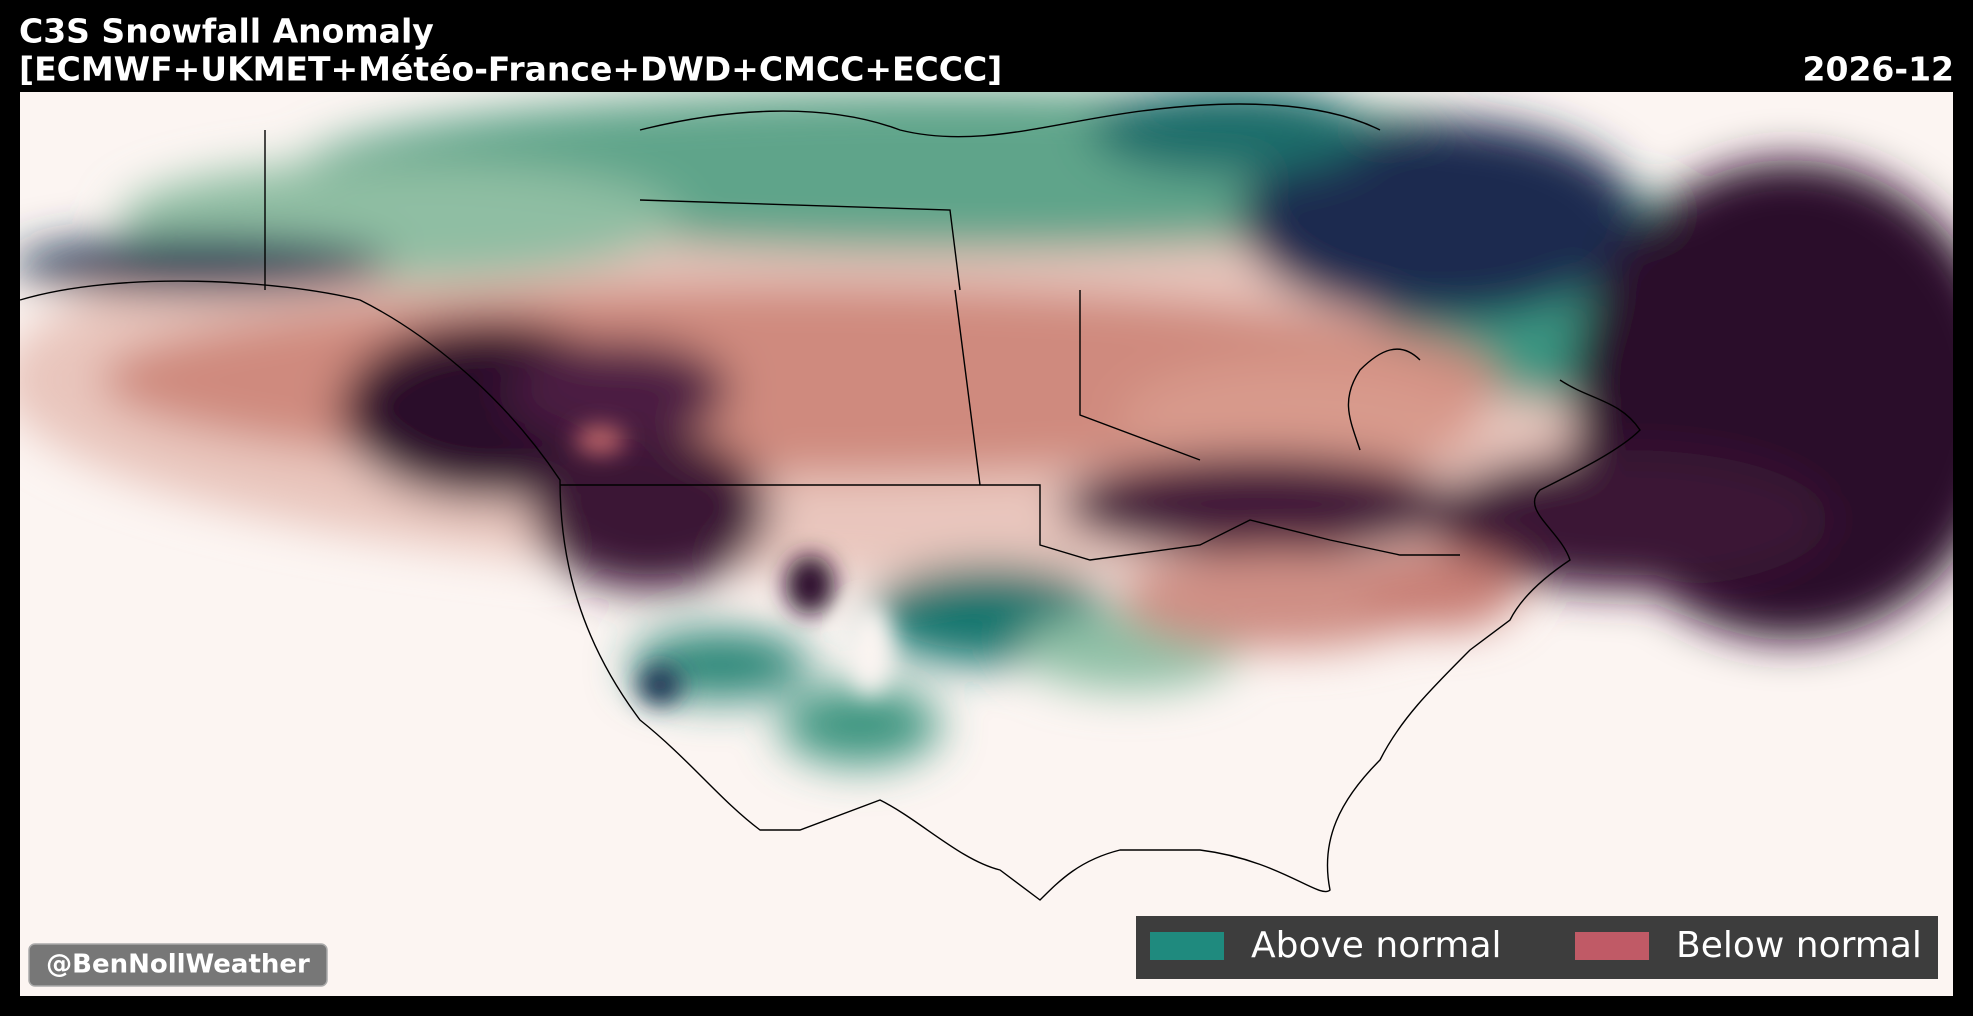  I want to click on watermark-box, so click(178, 965).